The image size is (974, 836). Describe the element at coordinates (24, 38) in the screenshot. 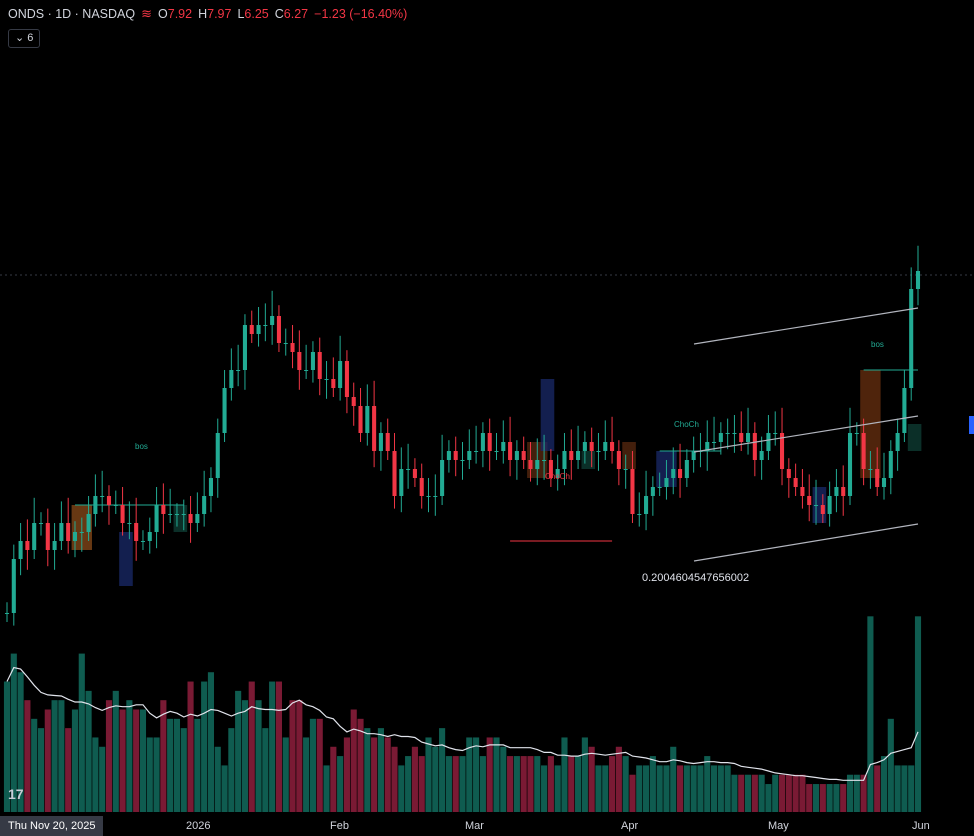

I see `indicators-toggle-button: ⌄ 6` at that location.